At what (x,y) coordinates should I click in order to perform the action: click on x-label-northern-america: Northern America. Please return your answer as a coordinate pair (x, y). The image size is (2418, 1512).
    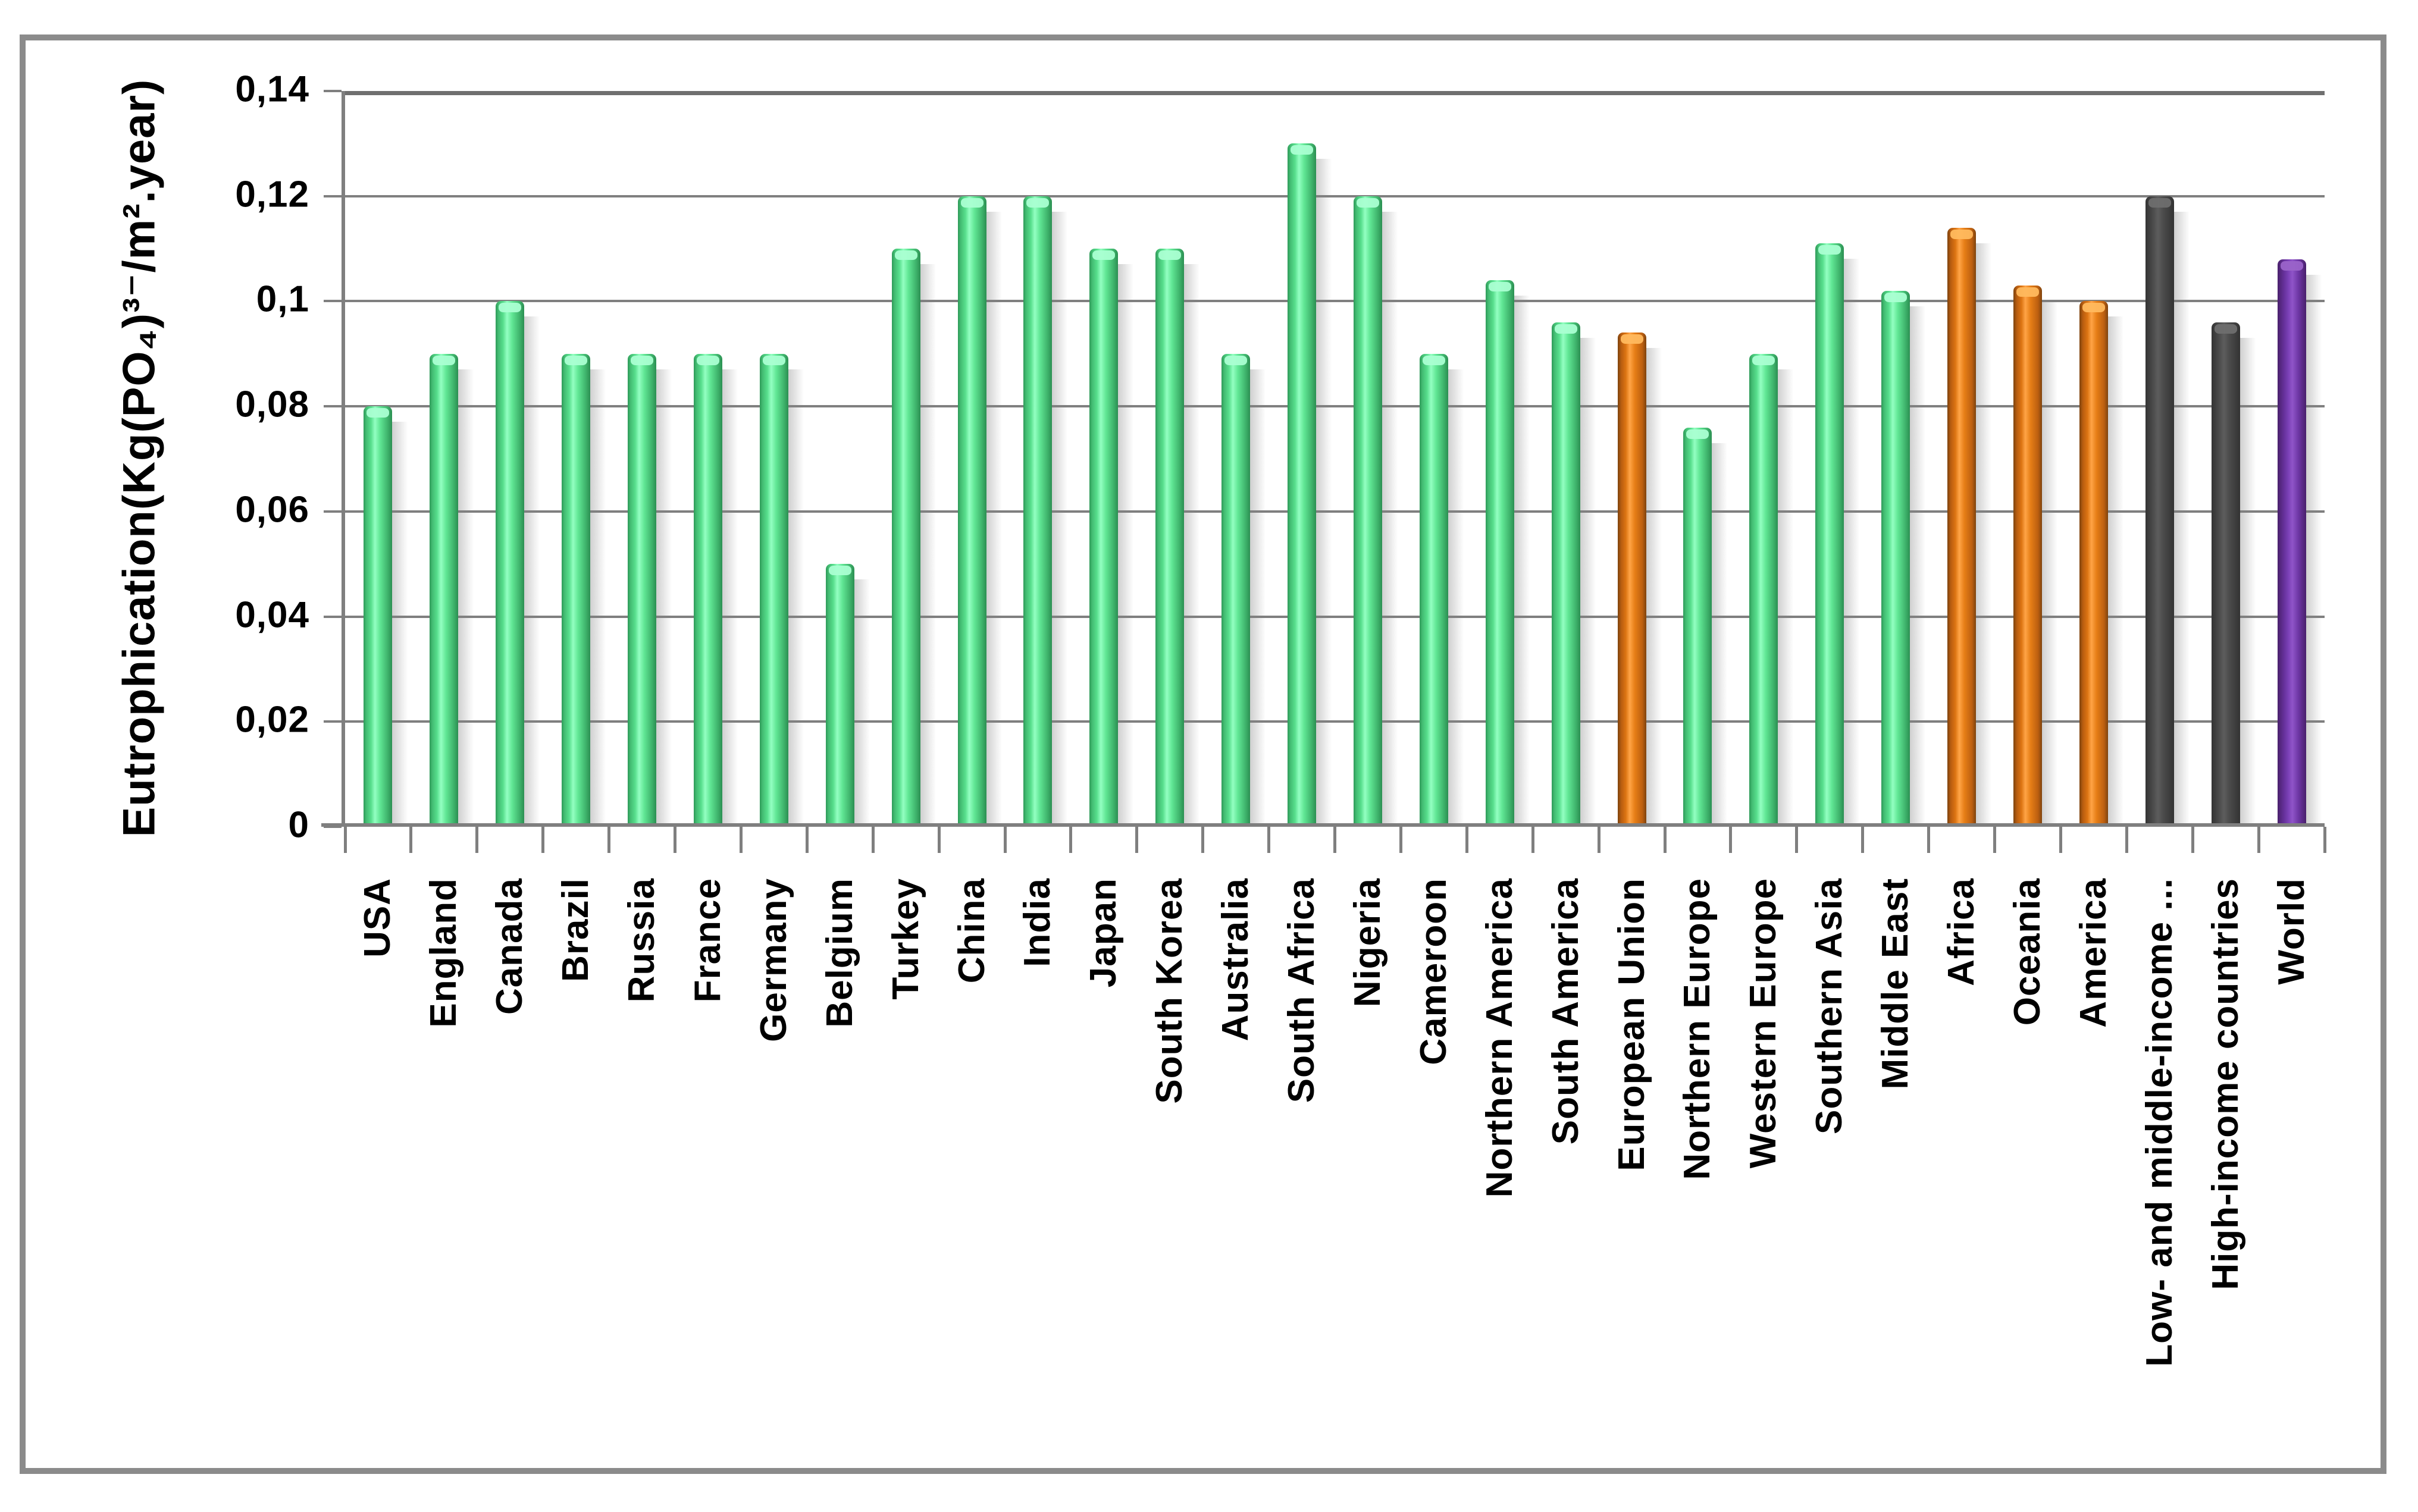
    Looking at the image, I should click on (1500, 1038).